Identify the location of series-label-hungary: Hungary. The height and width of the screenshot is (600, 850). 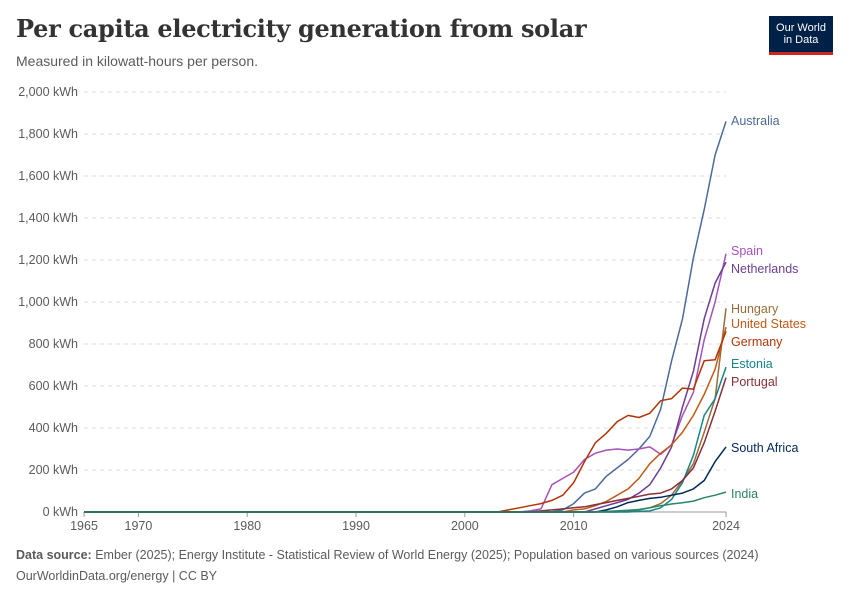
(755, 309).